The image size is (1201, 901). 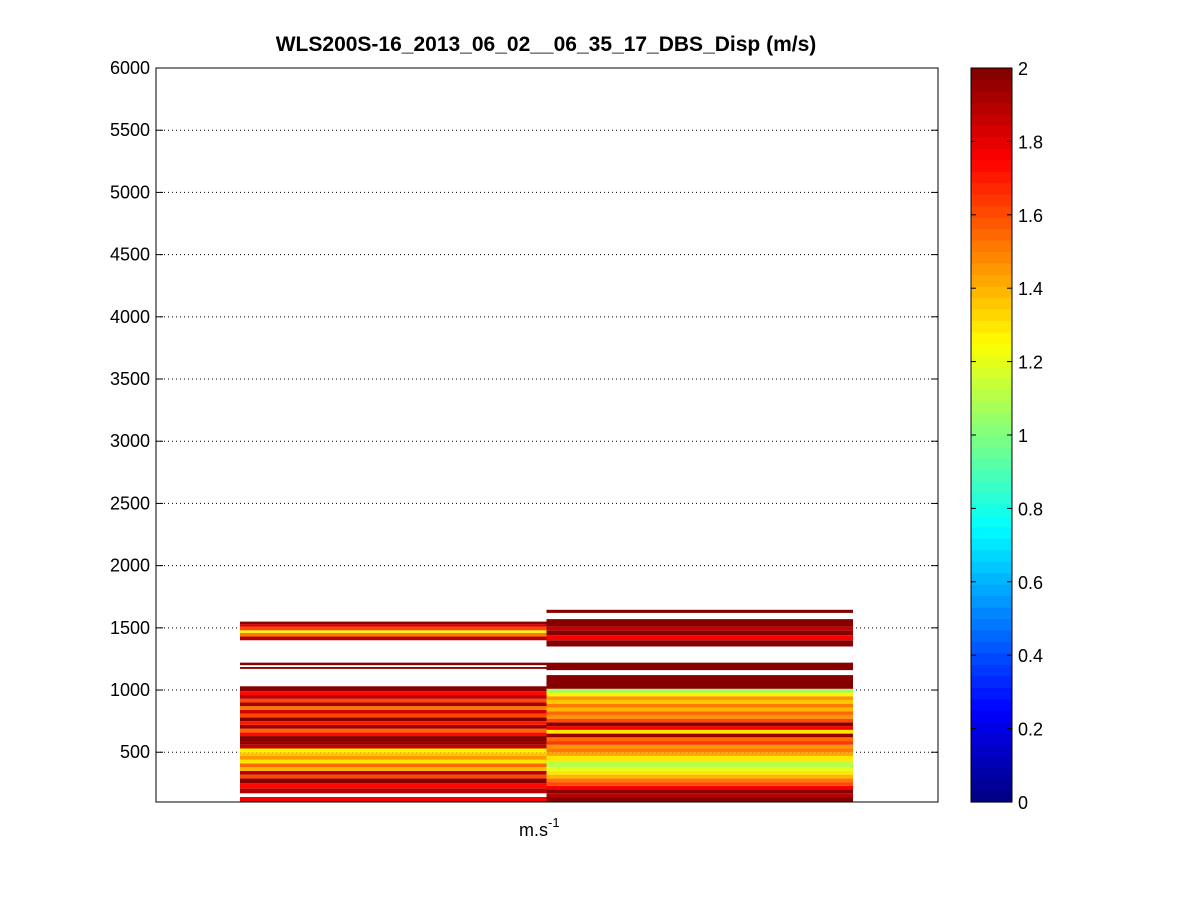 What do you see at coordinates (1030, 363) in the screenshot?
I see `colorbar-tick-label: 1.2` at bounding box center [1030, 363].